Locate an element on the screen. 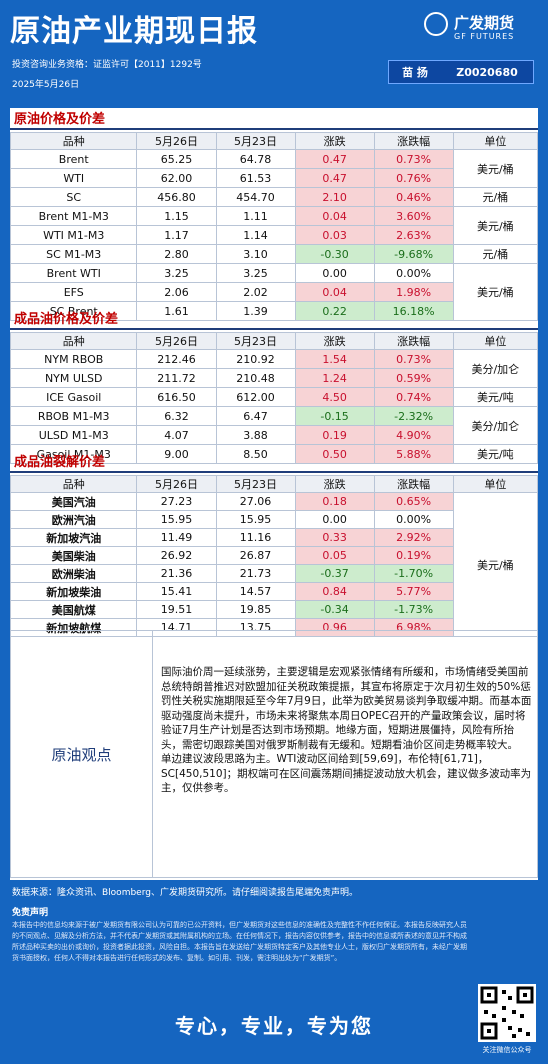  change-pct: 2.63% is located at coordinates (413, 235).